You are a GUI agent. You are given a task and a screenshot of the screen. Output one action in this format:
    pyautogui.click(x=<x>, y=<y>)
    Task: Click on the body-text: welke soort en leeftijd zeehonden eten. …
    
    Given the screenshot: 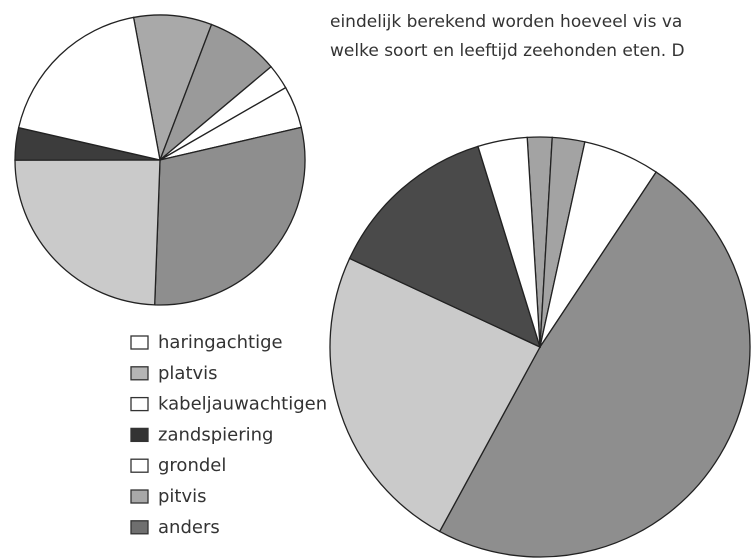 What is the action you would take?
    pyautogui.click(x=507, y=51)
    